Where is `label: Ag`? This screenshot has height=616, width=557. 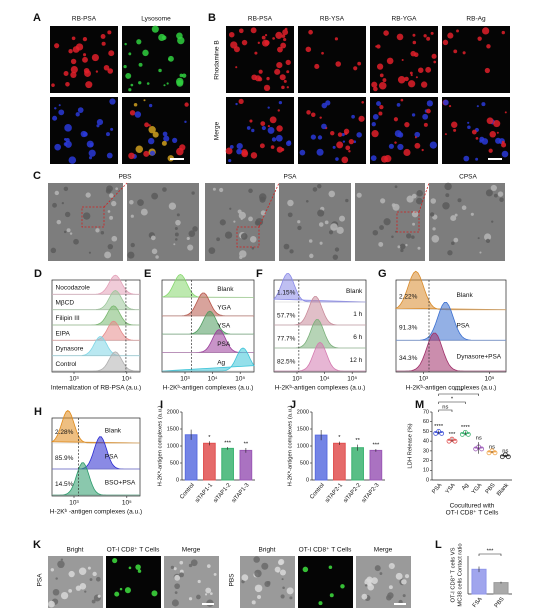 label: Ag is located at coordinates (221, 363).